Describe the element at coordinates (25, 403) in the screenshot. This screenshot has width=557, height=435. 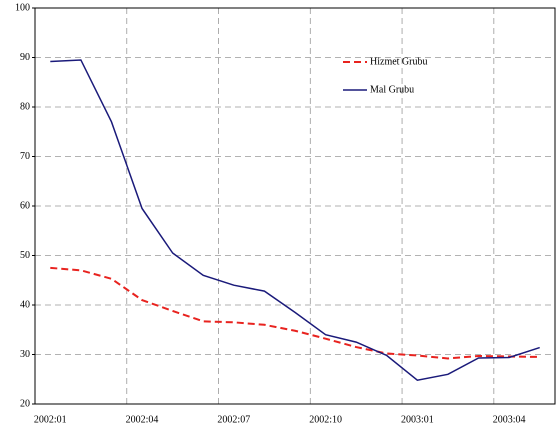
I see `y-tick-label: 20` at that location.